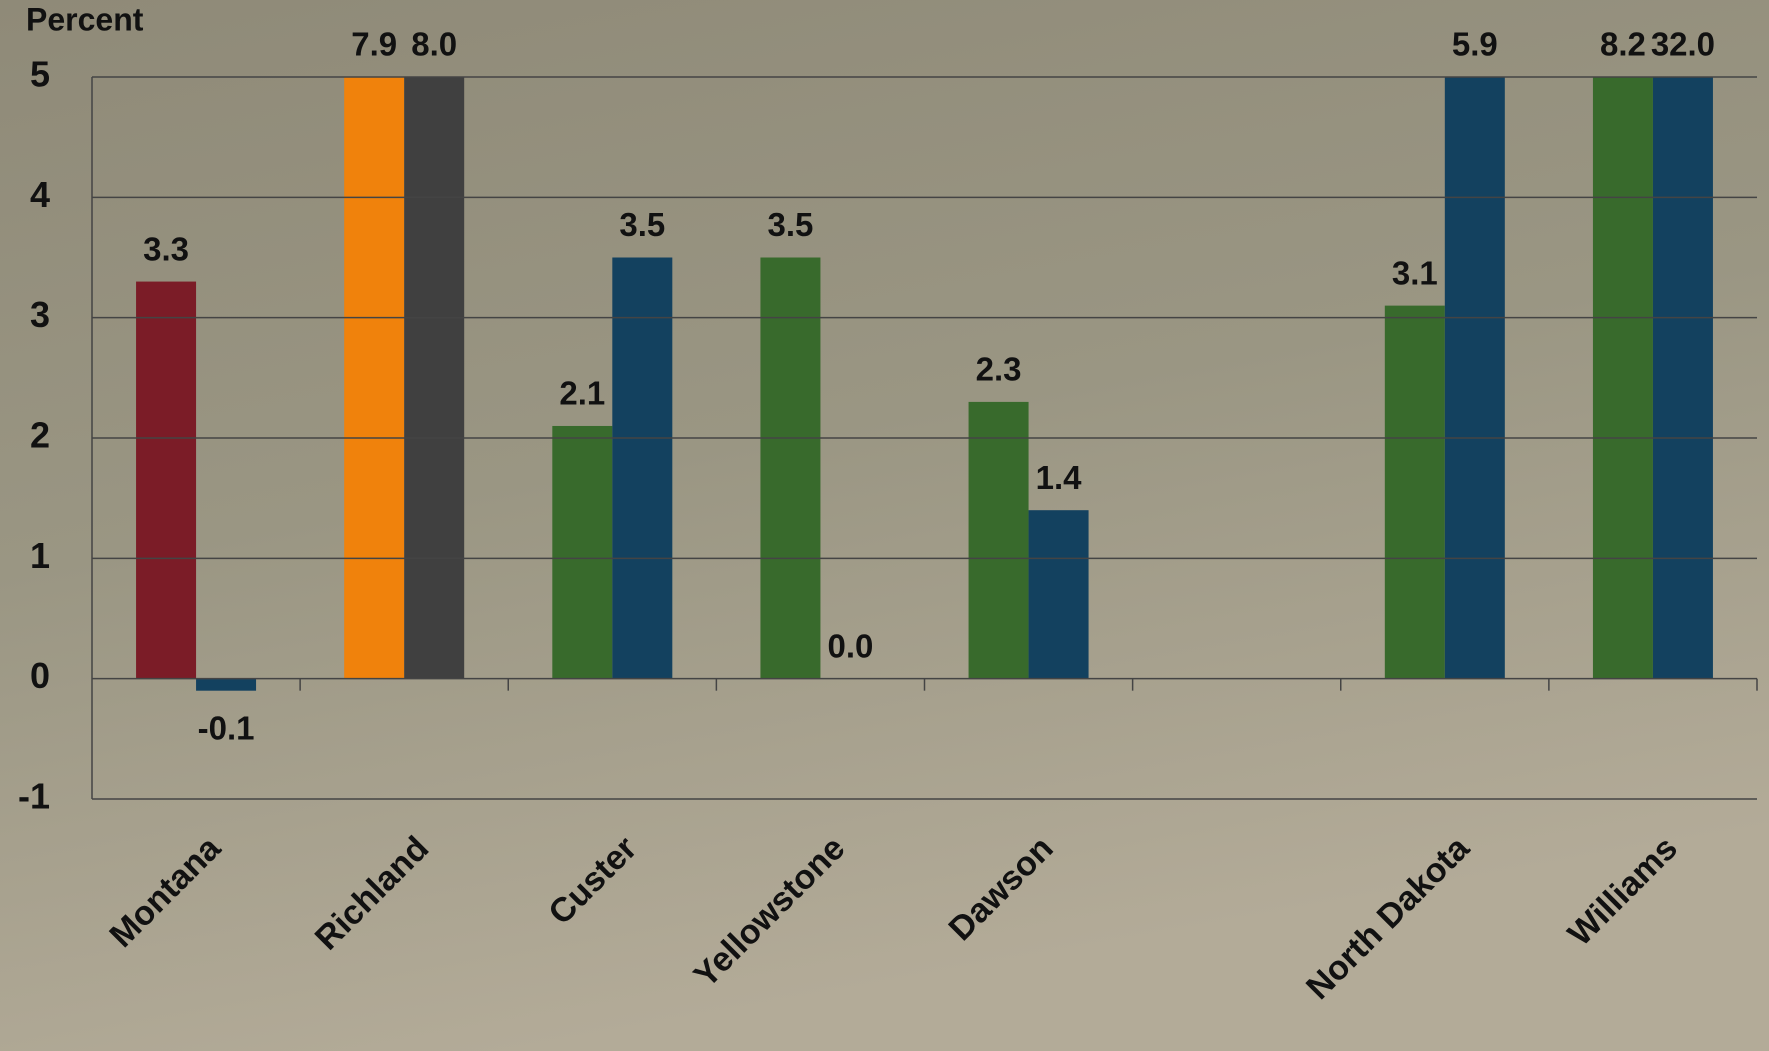  I want to click on value-label: 7.9, so click(374, 44).